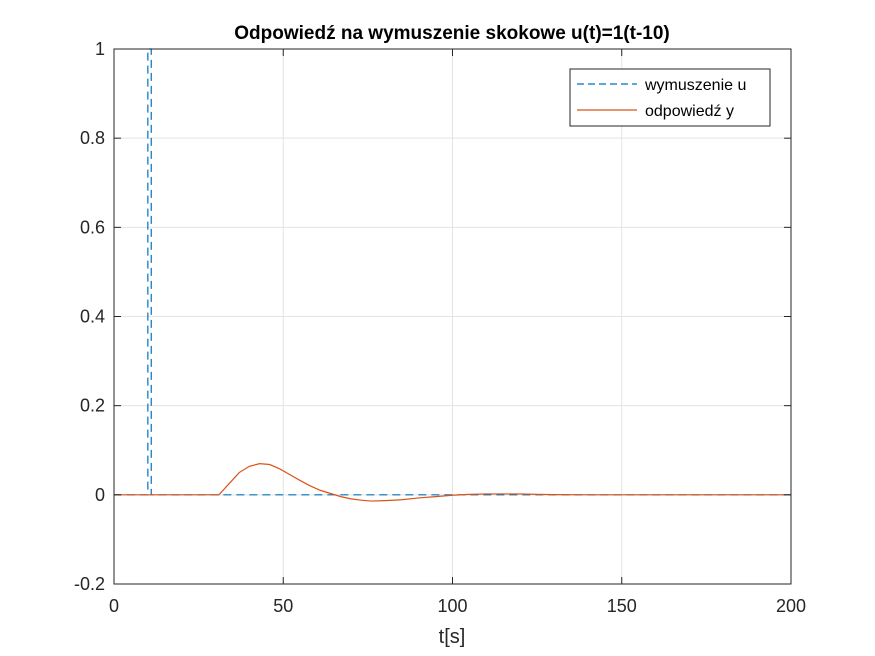  Describe the element at coordinates (452, 482) in the screenshot. I see `series-line-odpowiedz-y` at that location.